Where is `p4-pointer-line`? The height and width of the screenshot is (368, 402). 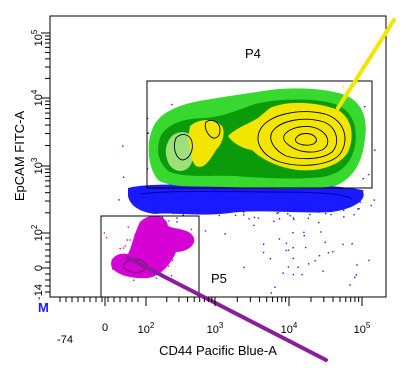 p4-pointer-line is located at coordinates (366, 64).